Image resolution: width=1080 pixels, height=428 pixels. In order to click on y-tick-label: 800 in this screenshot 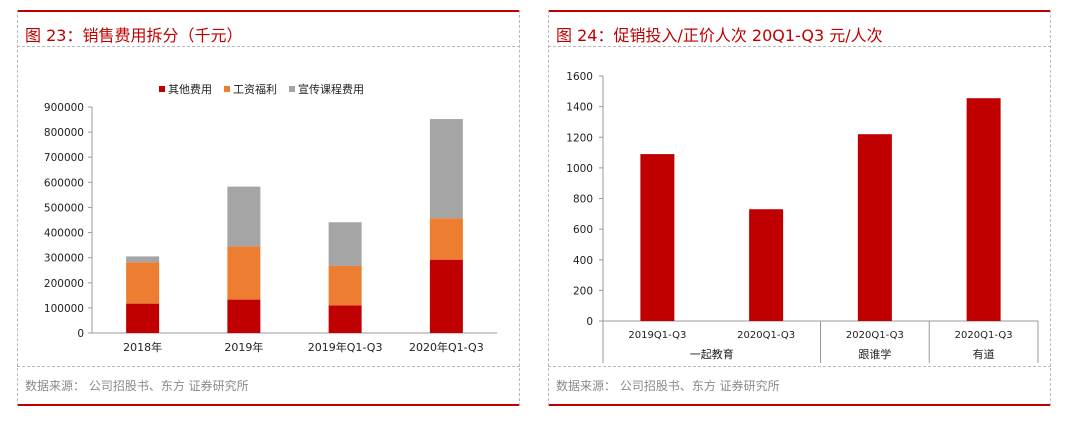, I will do `click(583, 200)`.